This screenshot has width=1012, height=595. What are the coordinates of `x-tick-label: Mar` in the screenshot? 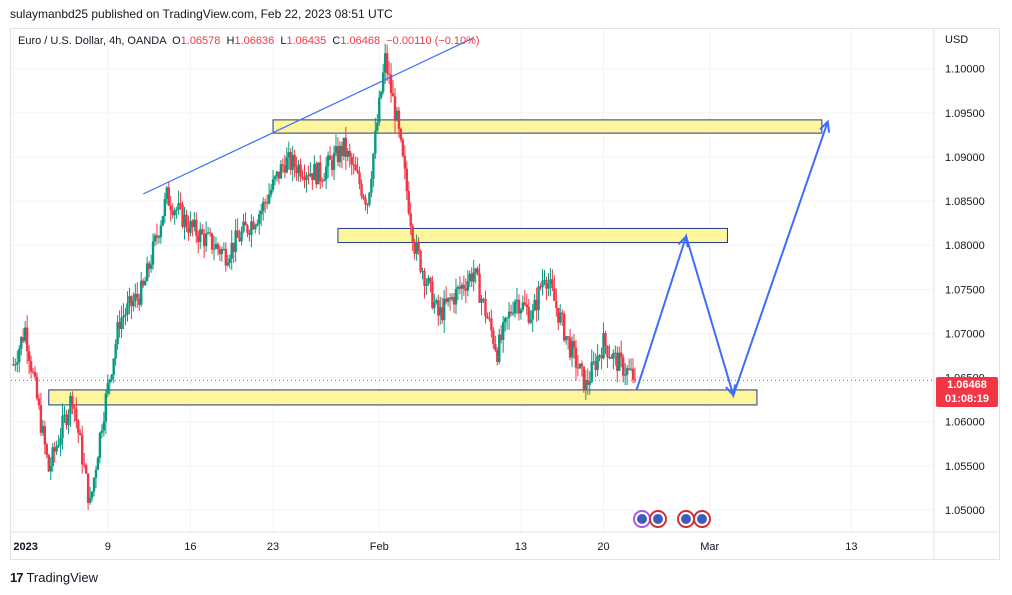 It's located at (709, 547).